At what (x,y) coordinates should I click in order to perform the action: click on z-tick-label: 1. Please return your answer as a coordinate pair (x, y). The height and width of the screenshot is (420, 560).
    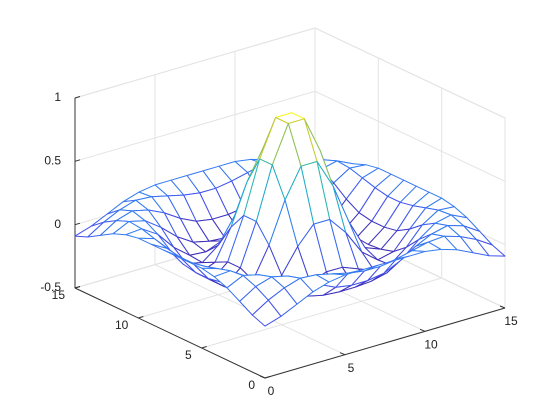
    Looking at the image, I should click on (57, 97).